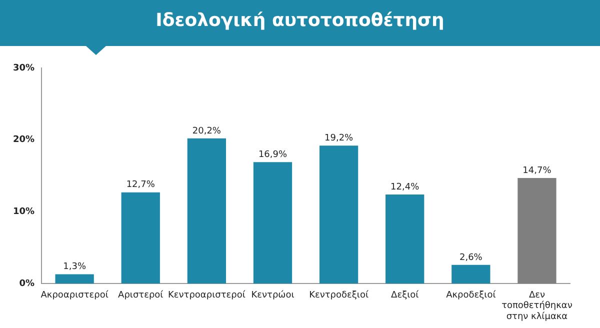 The height and width of the screenshot is (328, 600). I want to click on y-tick-label: 10%, so click(23, 212).